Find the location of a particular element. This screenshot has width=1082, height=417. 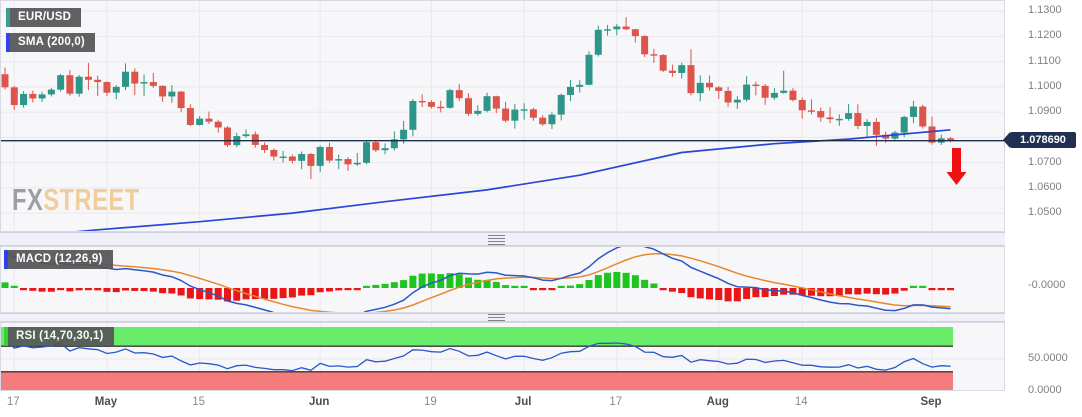

watermark-street: STREET is located at coordinates (91, 200).